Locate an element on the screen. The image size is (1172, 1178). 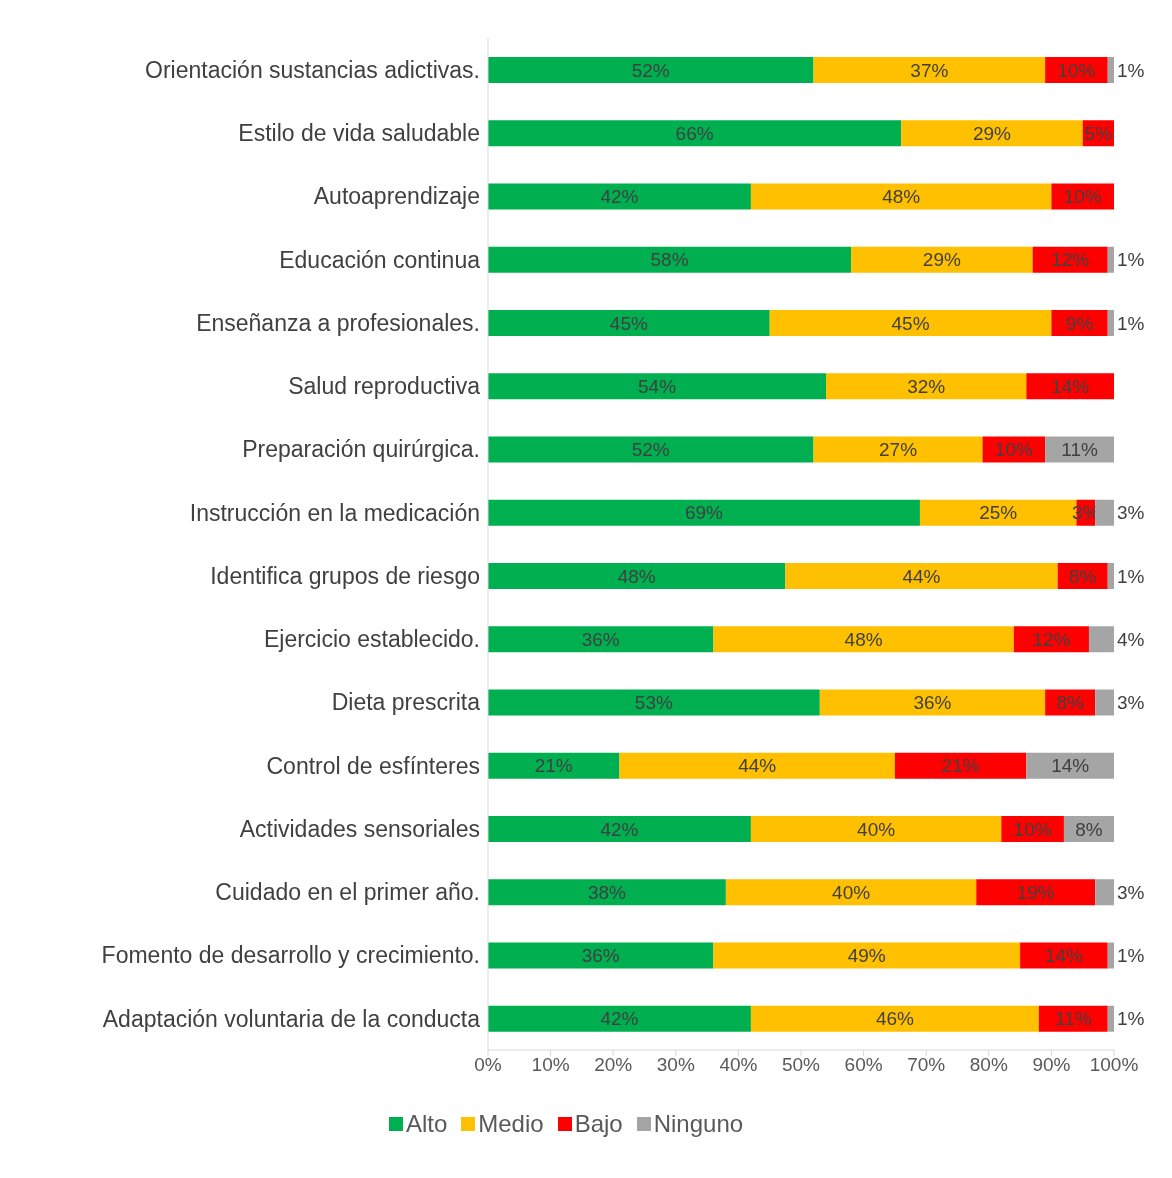
x-tick-label: 0% is located at coordinates (488, 1065).